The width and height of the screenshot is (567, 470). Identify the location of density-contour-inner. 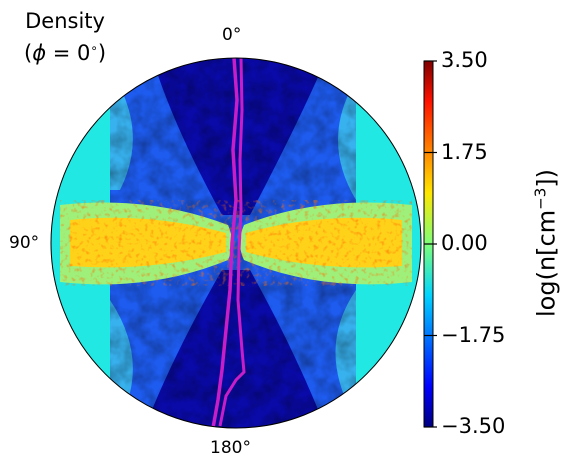
(232, 242).